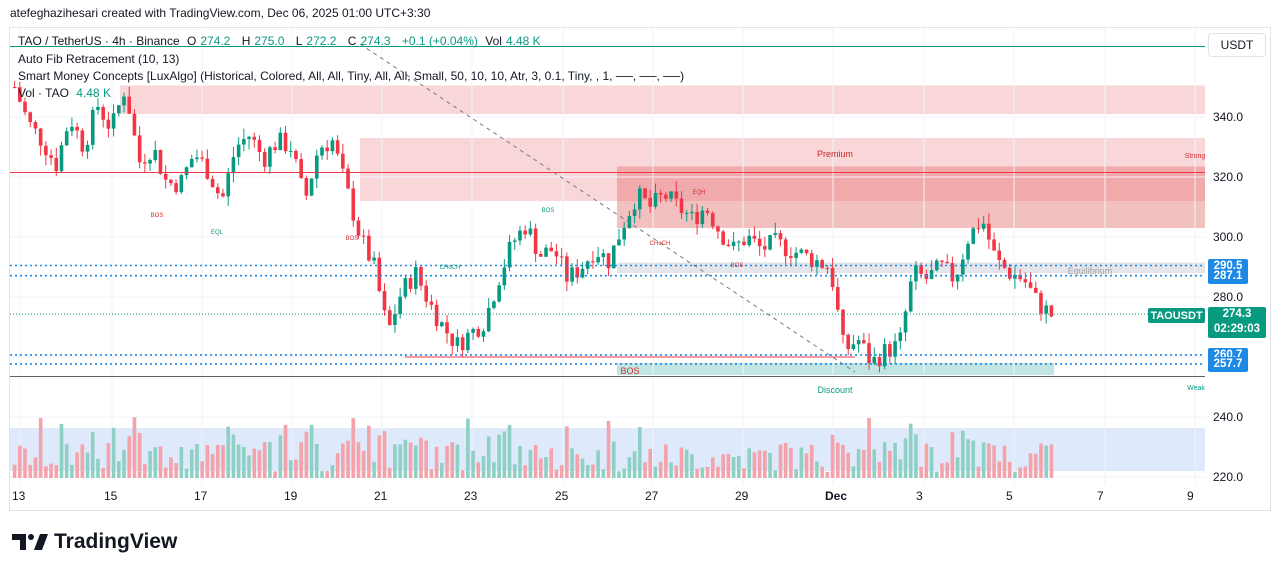 This screenshot has height=571, width=1281. What do you see at coordinates (1237, 45) in the screenshot?
I see `currency-button: USDT` at bounding box center [1237, 45].